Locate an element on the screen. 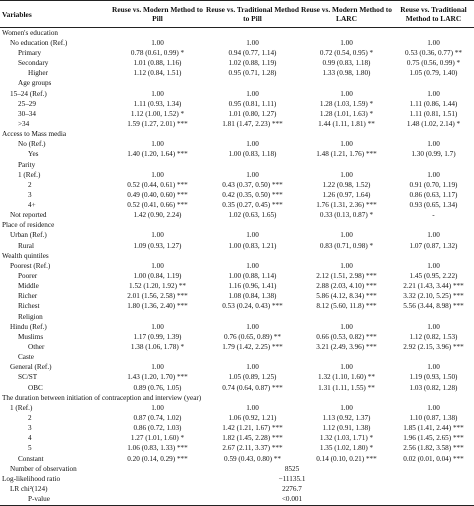  row-label: OBC is located at coordinates (35, 387).